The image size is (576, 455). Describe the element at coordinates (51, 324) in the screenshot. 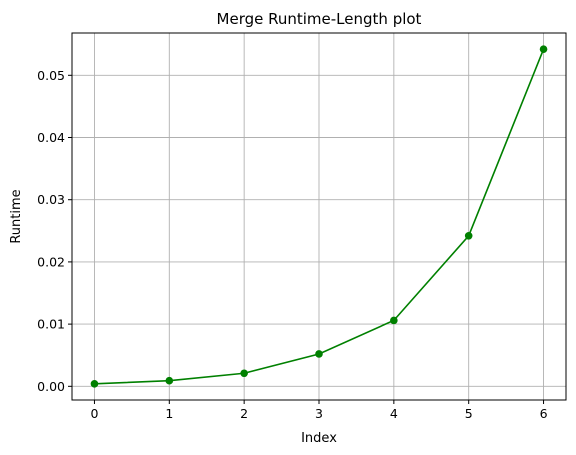

I see `y-tick-label: 0.01` at that location.